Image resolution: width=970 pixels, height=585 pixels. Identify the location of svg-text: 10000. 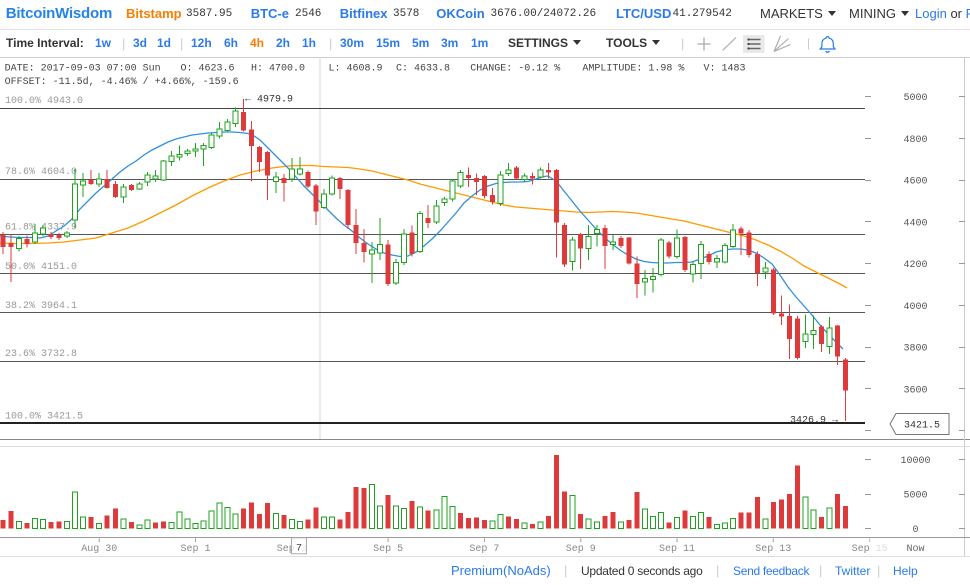
(915, 461).